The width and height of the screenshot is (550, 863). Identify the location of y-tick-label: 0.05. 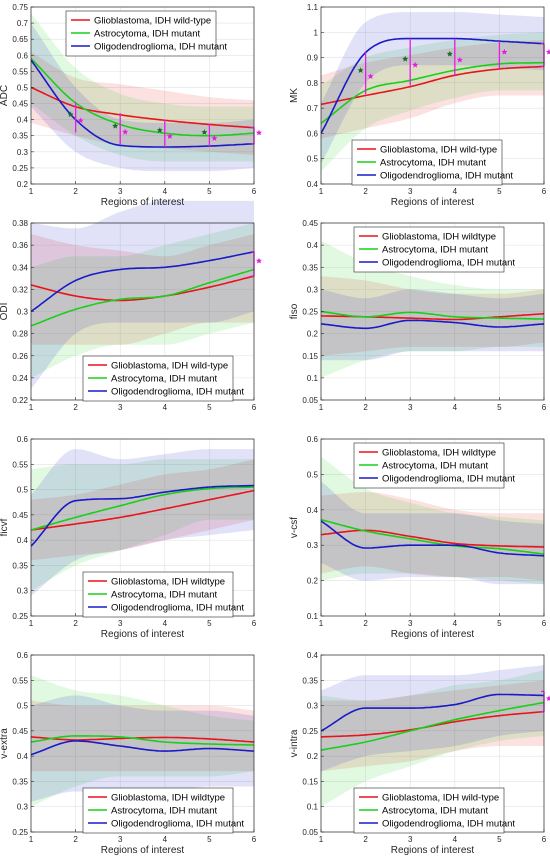
(310, 832).